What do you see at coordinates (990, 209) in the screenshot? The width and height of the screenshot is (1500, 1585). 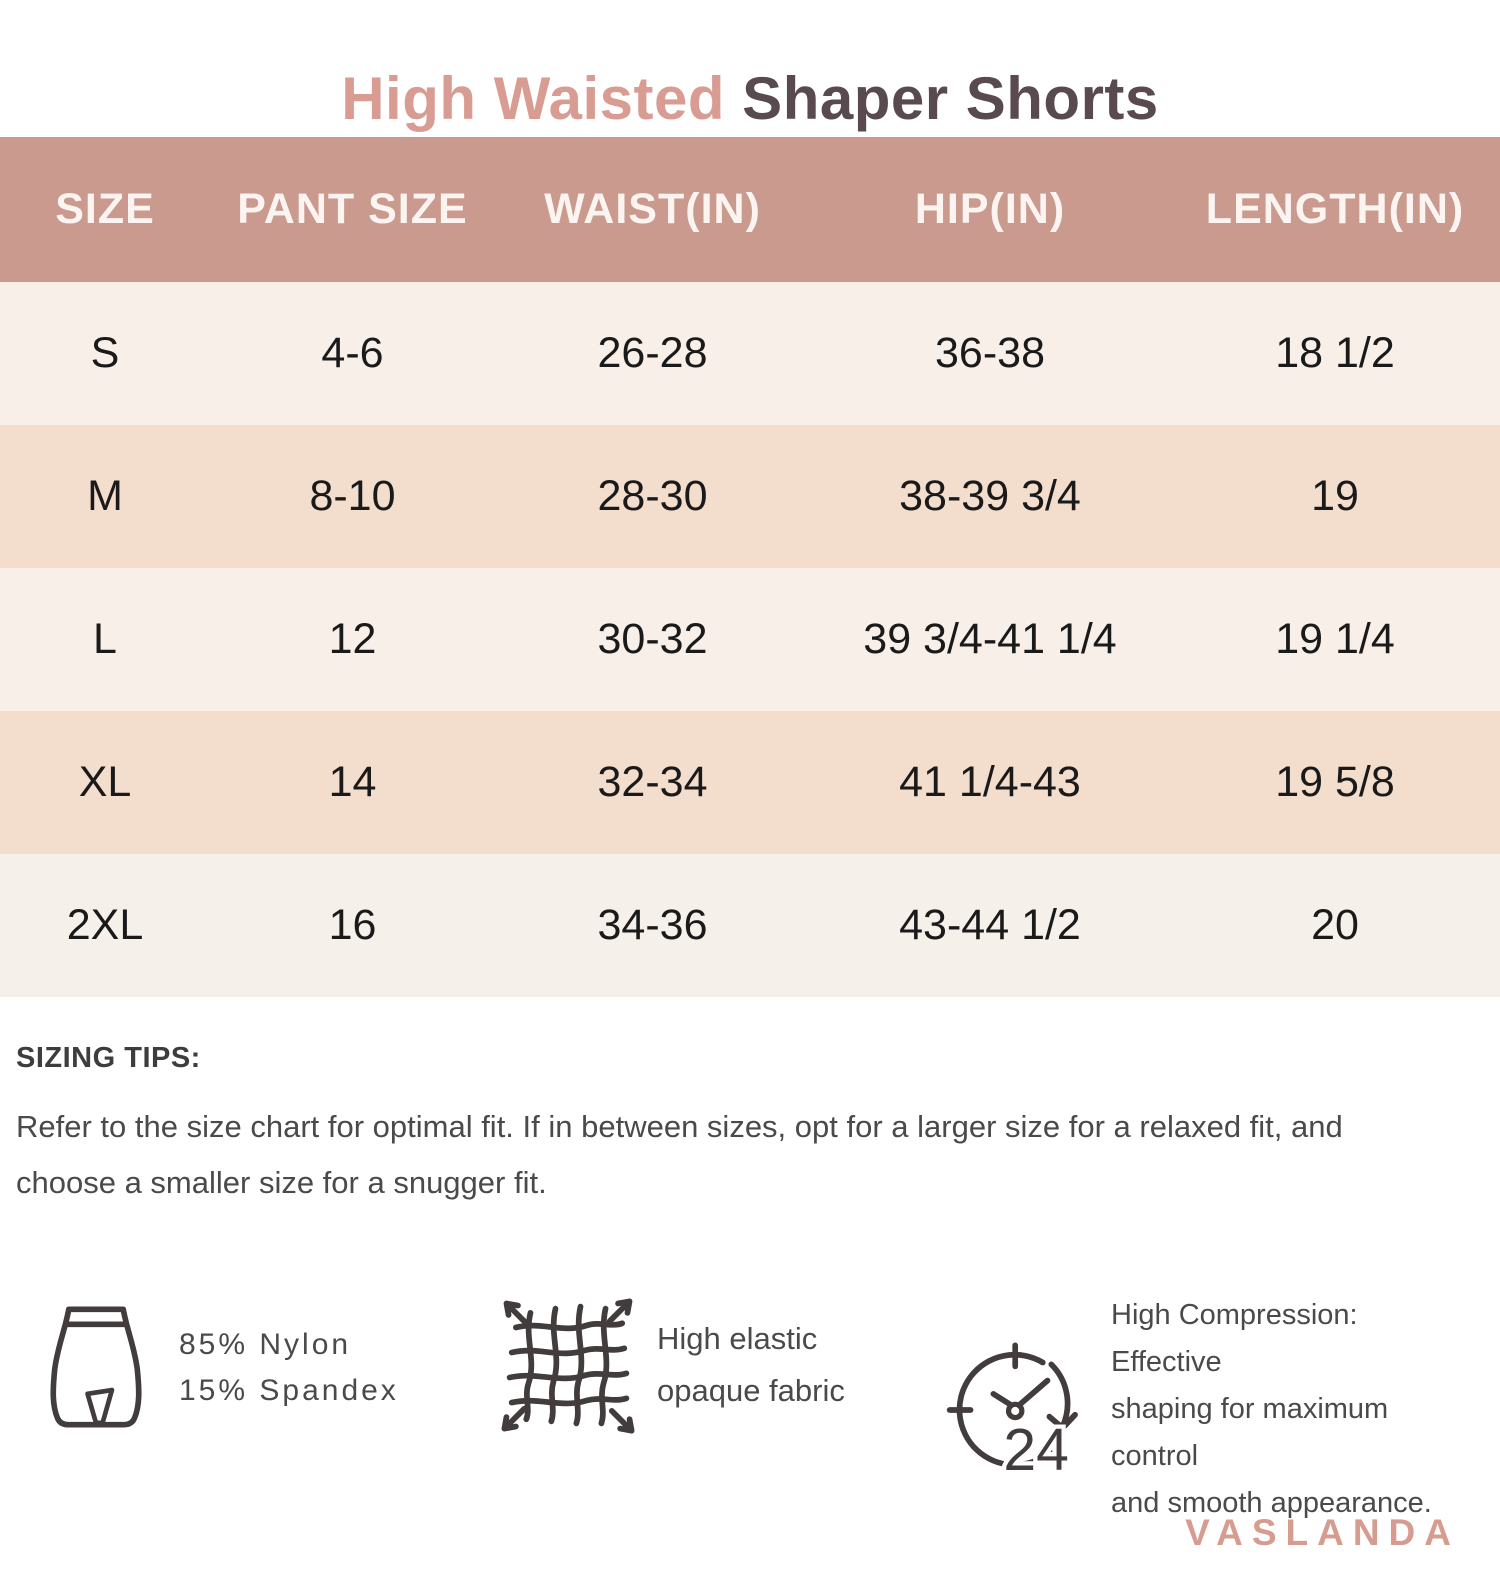 I see `column-header-hip: HIP(IN)` at bounding box center [990, 209].